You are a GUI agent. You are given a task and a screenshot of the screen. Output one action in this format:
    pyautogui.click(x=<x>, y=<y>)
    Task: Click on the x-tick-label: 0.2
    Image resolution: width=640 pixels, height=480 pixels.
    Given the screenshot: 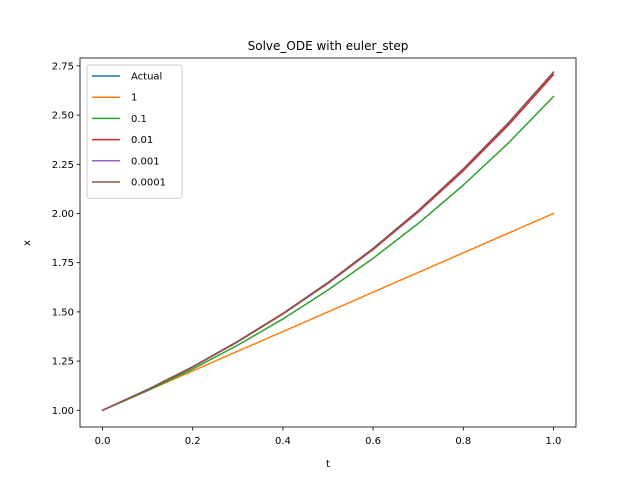 What is the action you would take?
    pyautogui.click(x=193, y=441)
    